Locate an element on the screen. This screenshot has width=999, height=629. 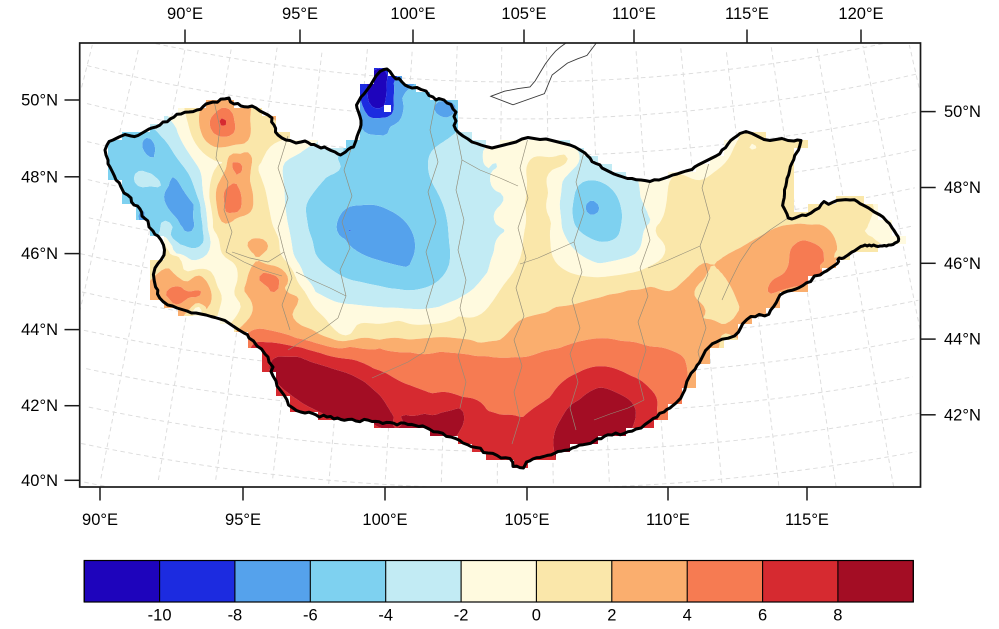
svg-text: -2 is located at coordinates (461, 616).